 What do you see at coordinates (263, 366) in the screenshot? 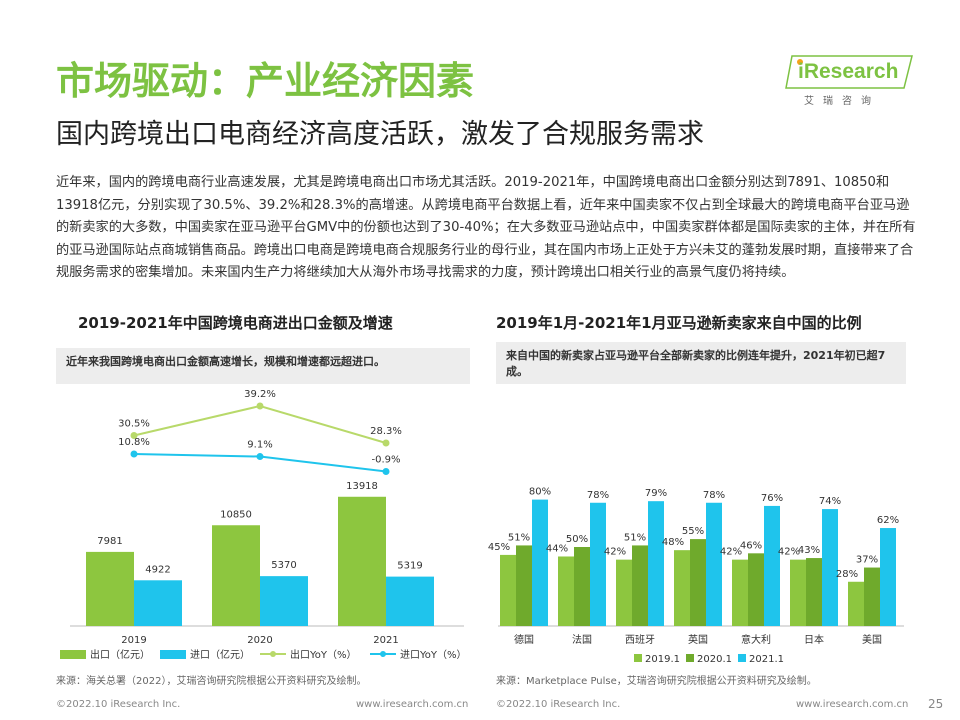
I see `left-chart-callout: 近年来我国跨境电商出口金额高速增长，规模和增速都远超进口。` at bounding box center [263, 366].